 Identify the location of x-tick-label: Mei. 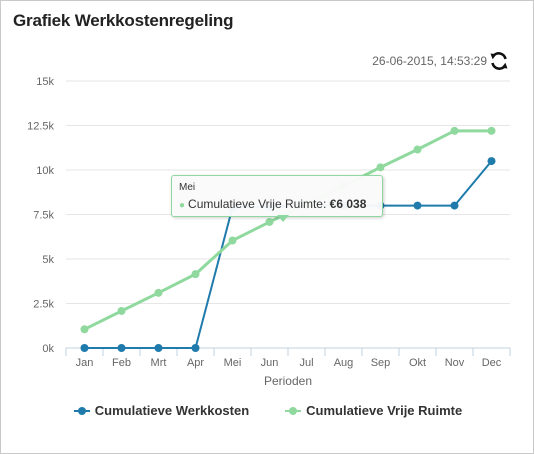
(233, 363).